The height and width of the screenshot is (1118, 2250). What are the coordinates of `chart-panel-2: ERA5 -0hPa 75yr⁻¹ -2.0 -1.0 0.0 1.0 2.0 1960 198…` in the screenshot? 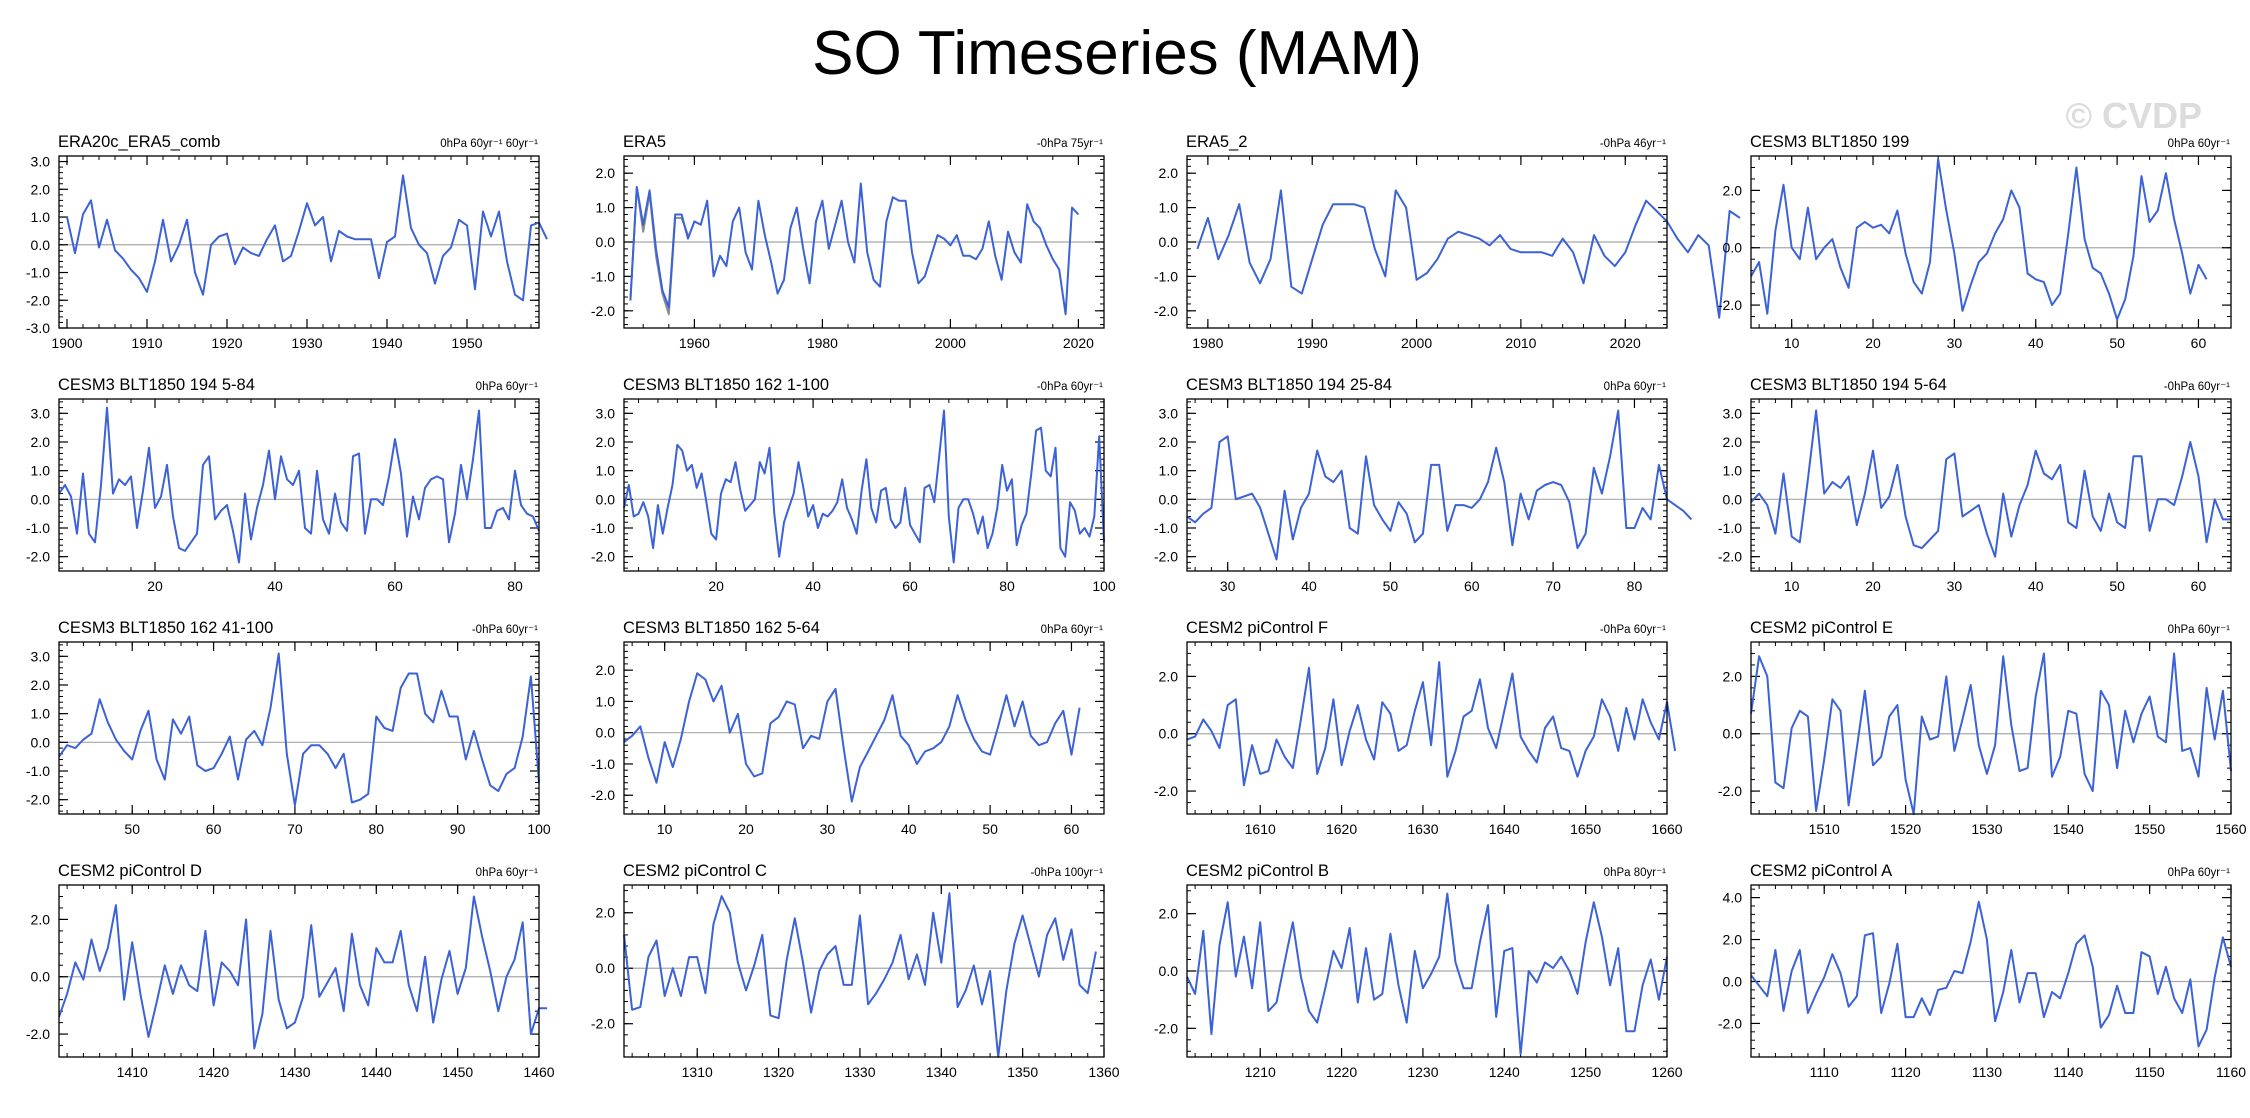 It's located at (848, 242).